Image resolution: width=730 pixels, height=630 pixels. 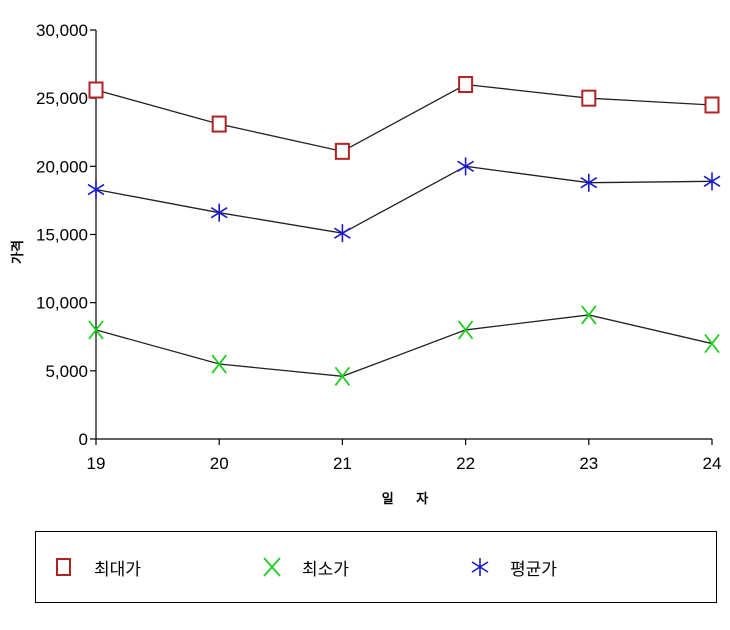 I want to click on y-tick-label: 5,000, so click(x=66, y=371).